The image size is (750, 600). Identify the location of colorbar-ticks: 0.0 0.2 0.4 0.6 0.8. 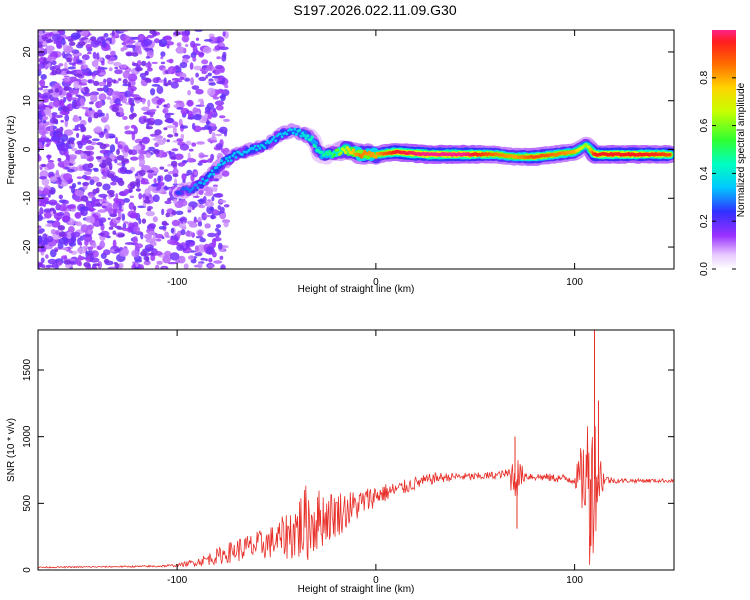
(717, 173).